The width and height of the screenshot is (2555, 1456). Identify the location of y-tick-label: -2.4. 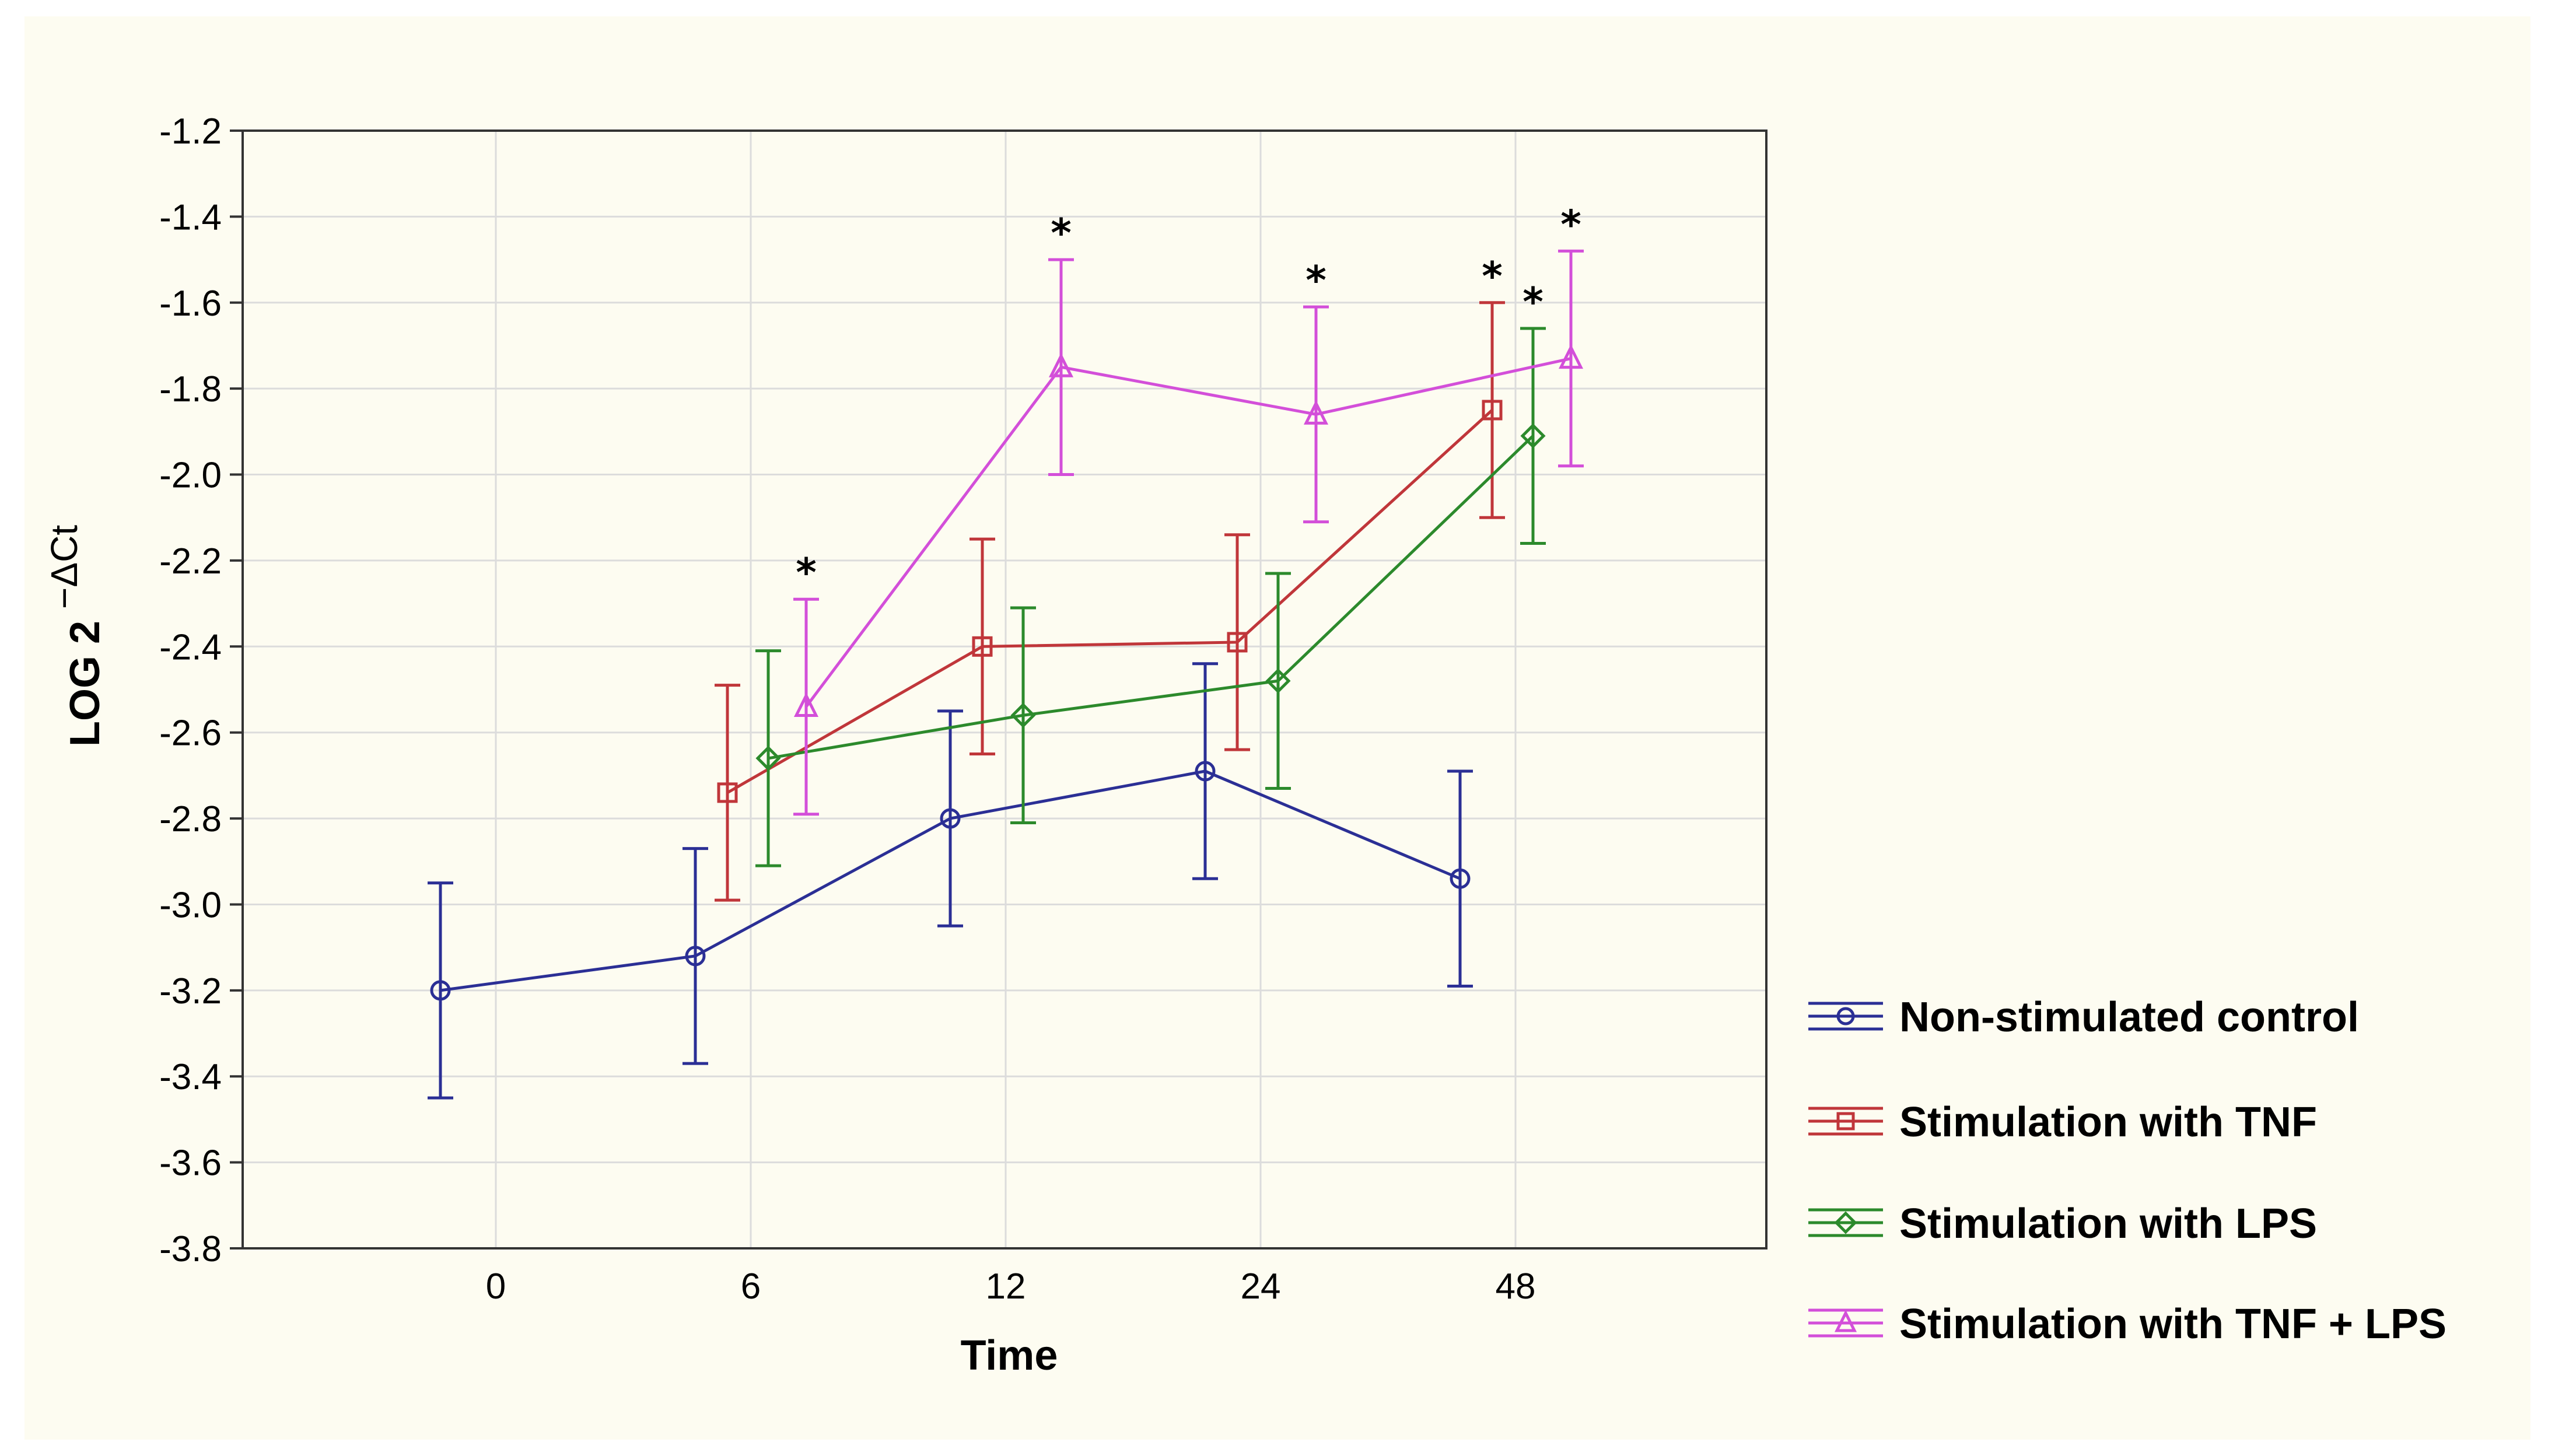
(190, 647).